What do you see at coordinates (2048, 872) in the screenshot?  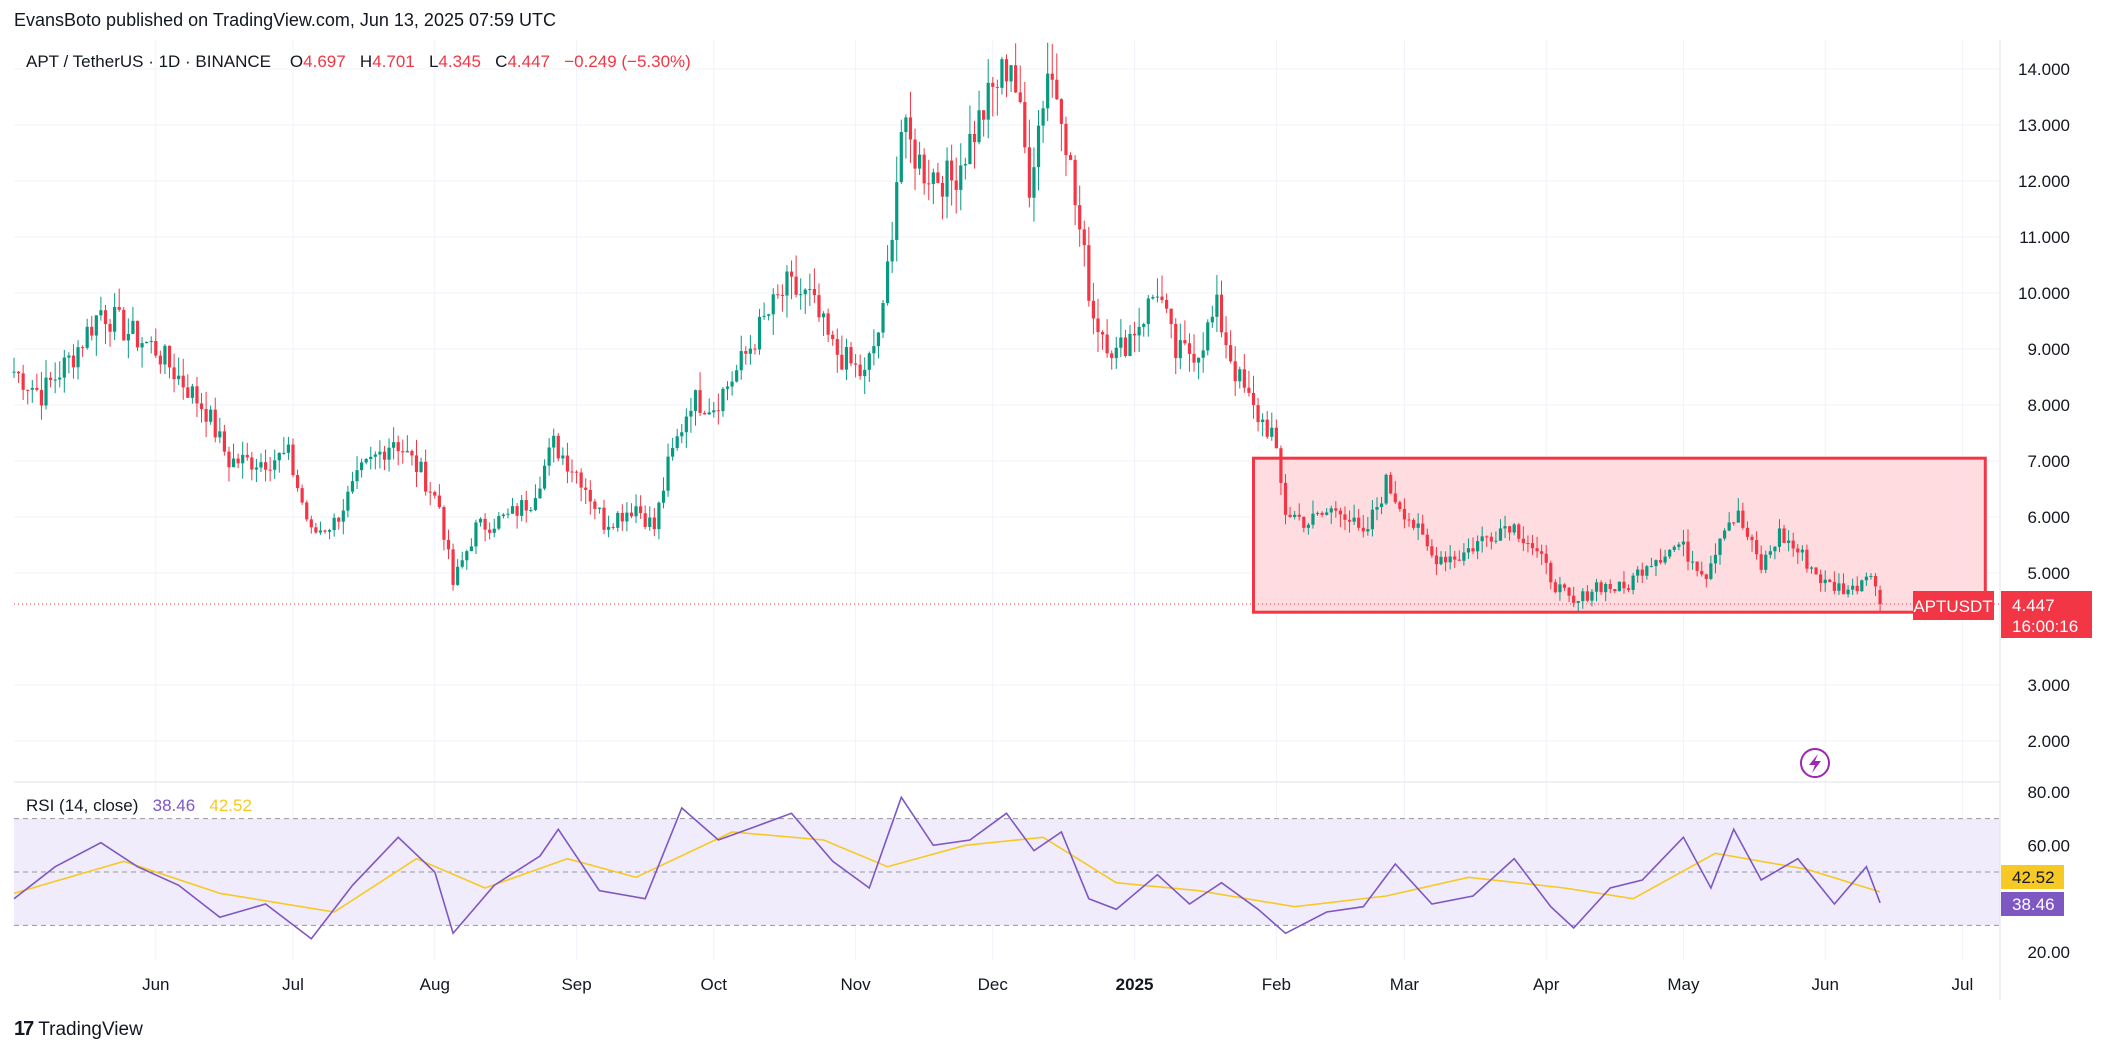 I see `rsi-axis: 80.00 60.00 20.00` at bounding box center [2048, 872].